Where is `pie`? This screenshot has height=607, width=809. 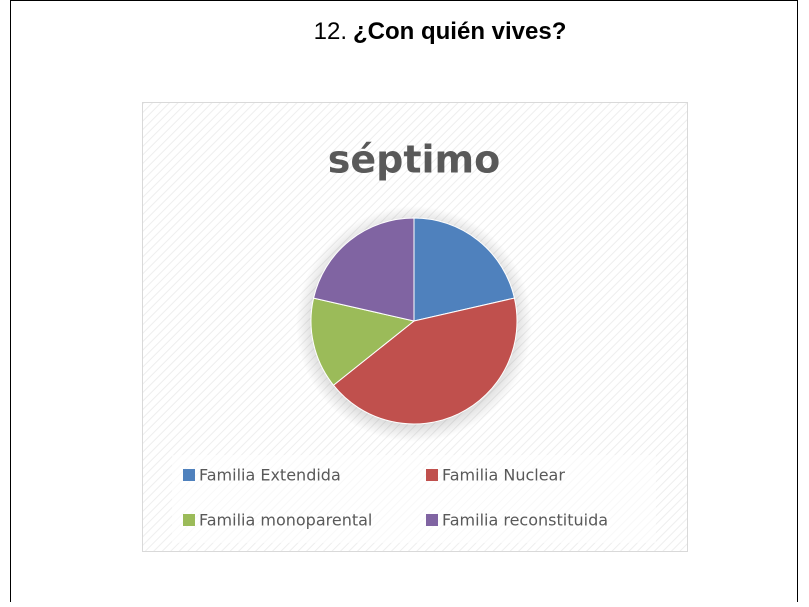
pie is located at coordinates (414, 321).